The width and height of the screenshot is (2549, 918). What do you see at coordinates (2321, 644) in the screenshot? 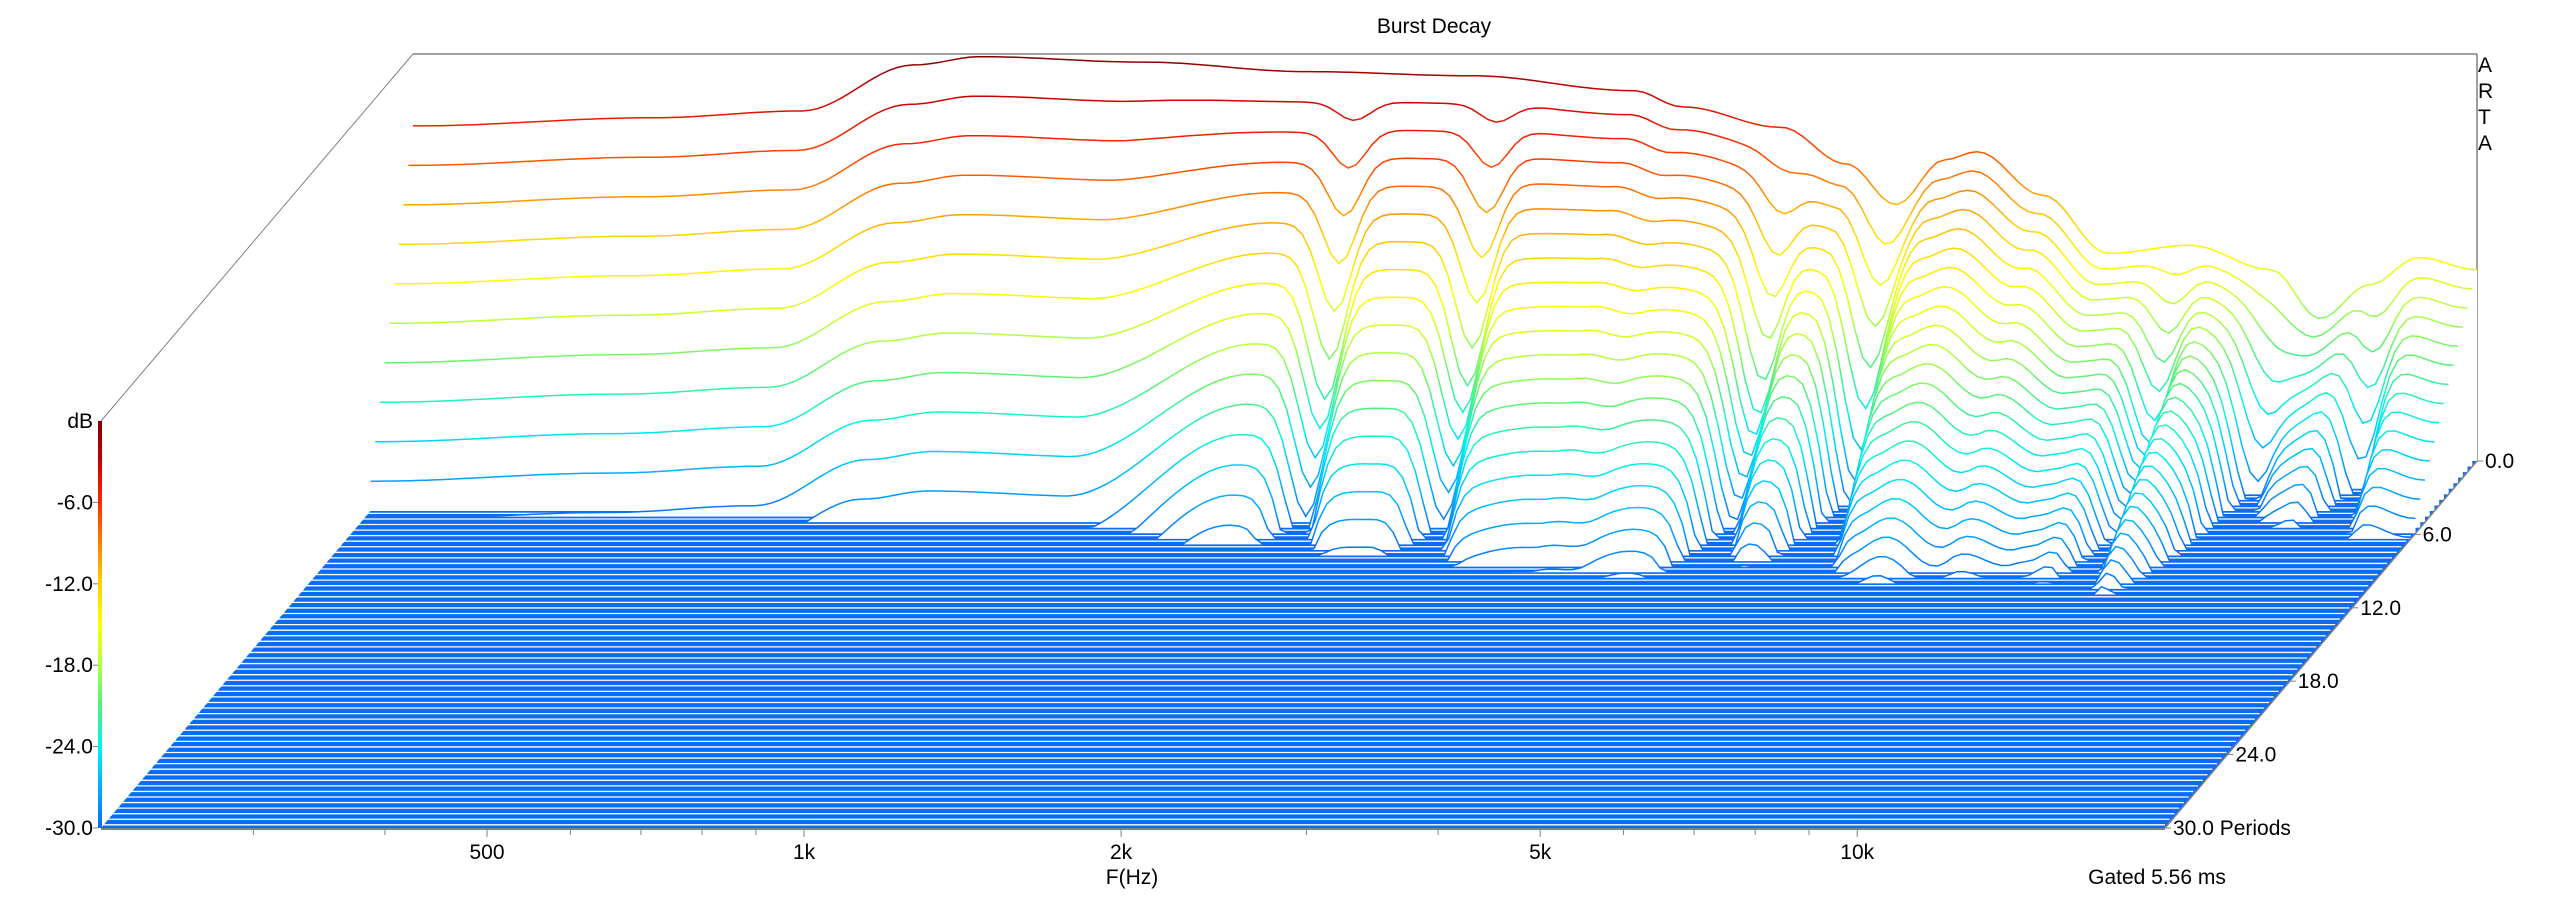
I see `period-axis-line` at bounding box center [2321, 644].